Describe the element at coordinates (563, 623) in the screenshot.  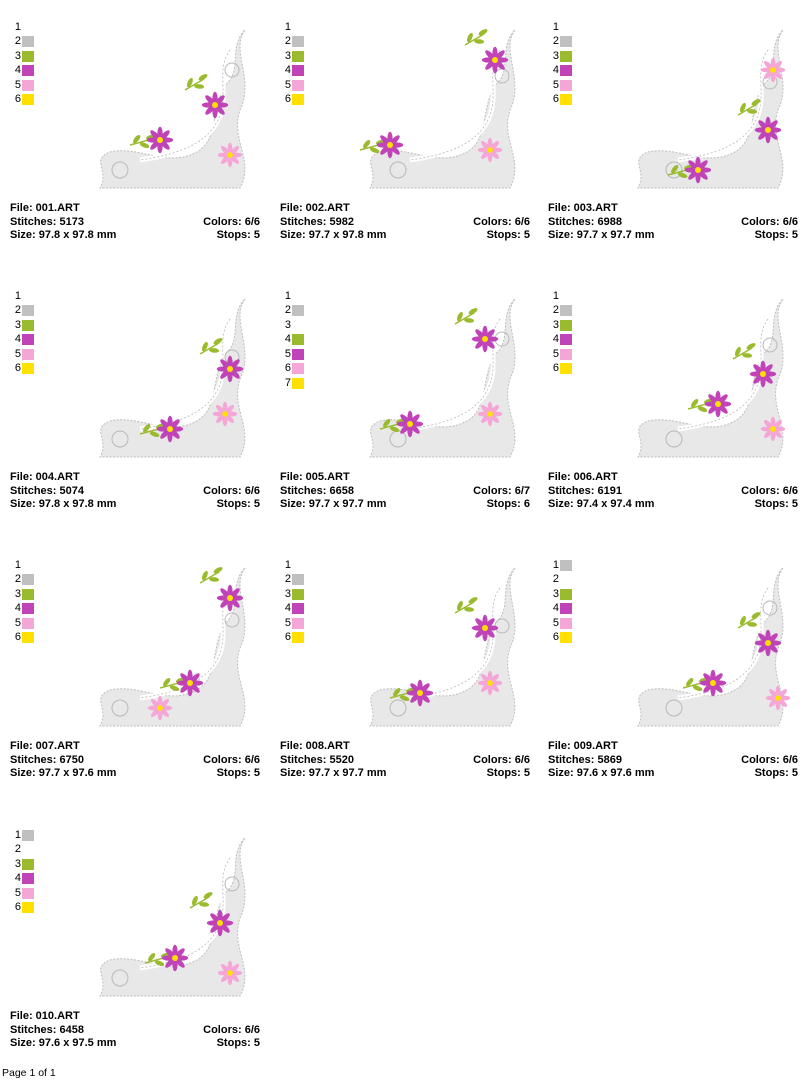
I see `color-swatch-row: 5` at that location.